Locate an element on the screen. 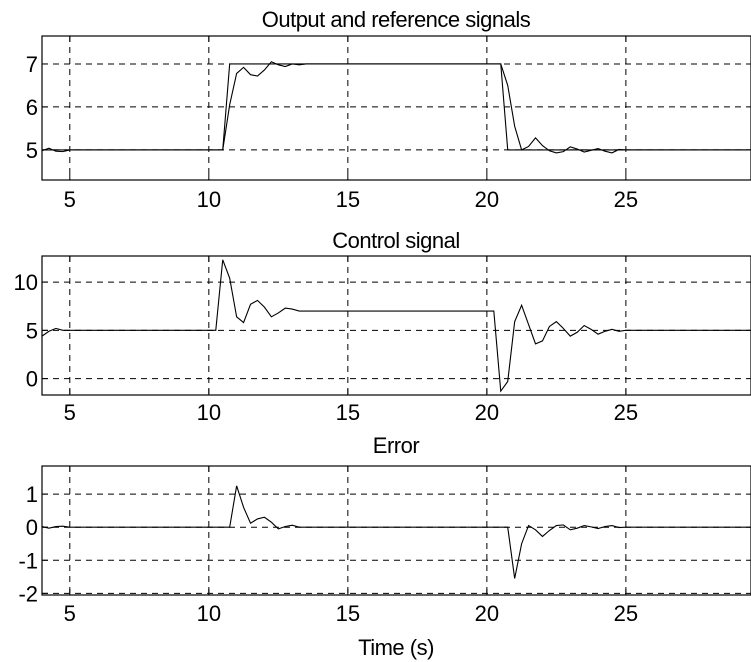 This screenshot has width=751, height=662. y-tick-label: 6 is located at coordinates (32, 107).